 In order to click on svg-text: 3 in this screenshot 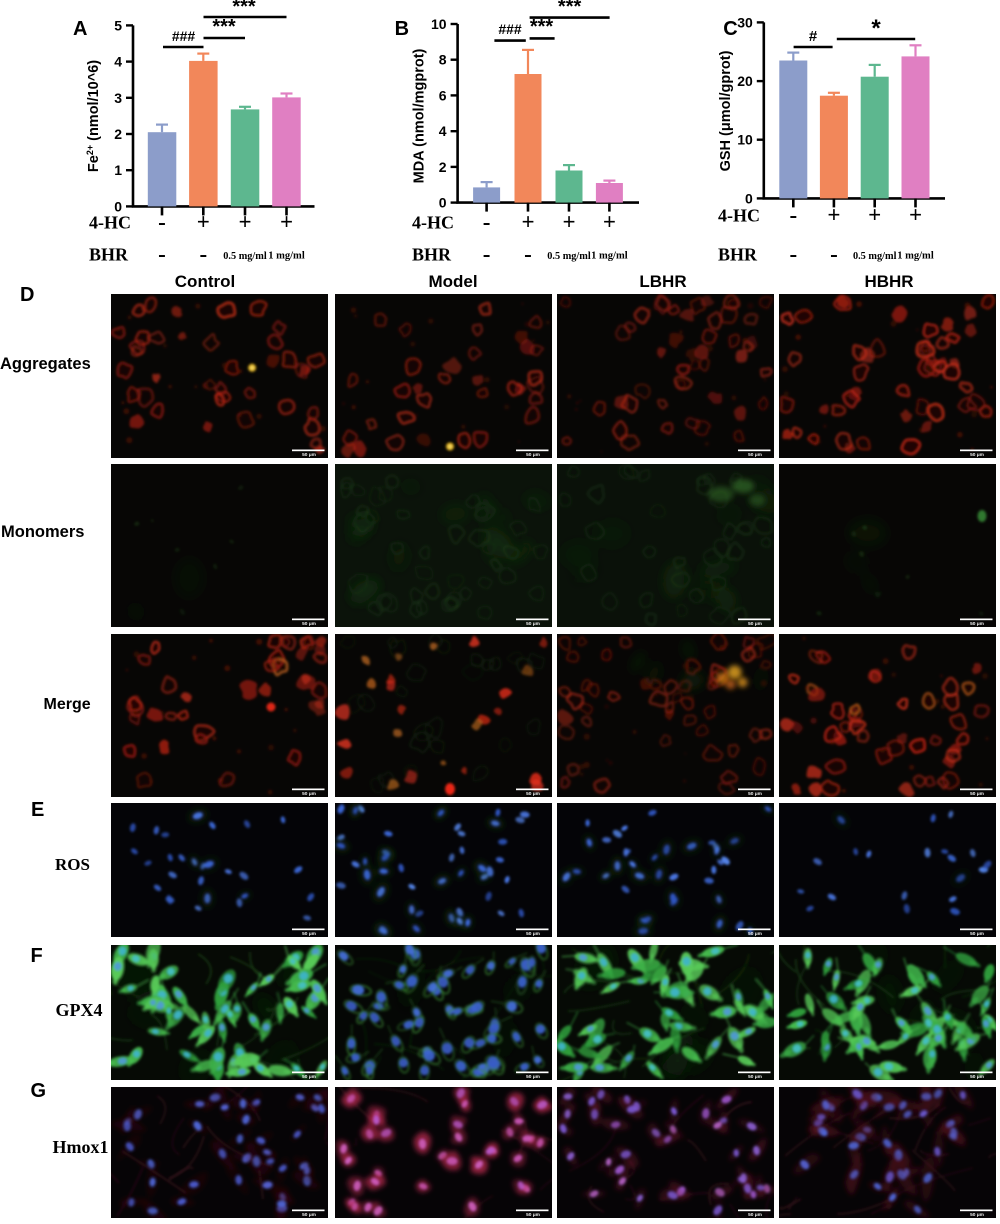, I will do `click(118, 98)`.